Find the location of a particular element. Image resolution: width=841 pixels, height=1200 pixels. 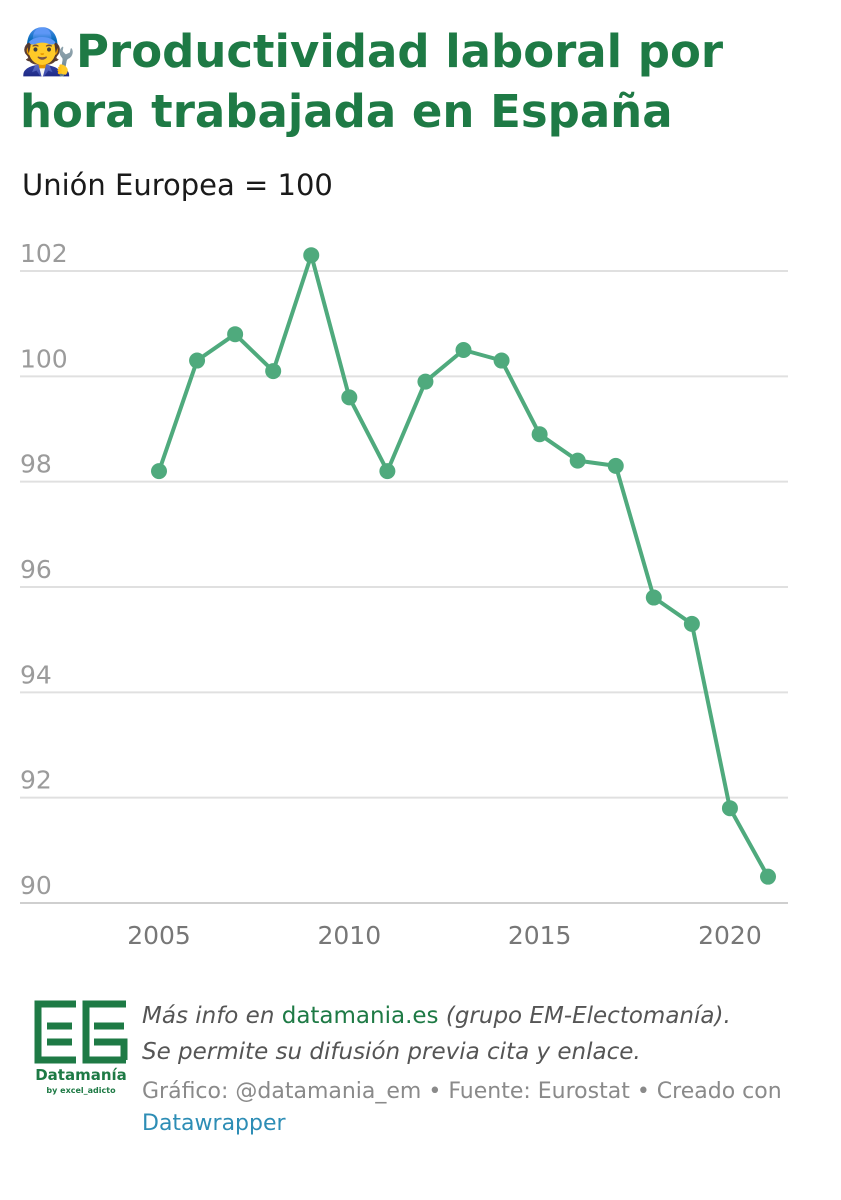

data-point-2008 is located at coordinates (273, 371).